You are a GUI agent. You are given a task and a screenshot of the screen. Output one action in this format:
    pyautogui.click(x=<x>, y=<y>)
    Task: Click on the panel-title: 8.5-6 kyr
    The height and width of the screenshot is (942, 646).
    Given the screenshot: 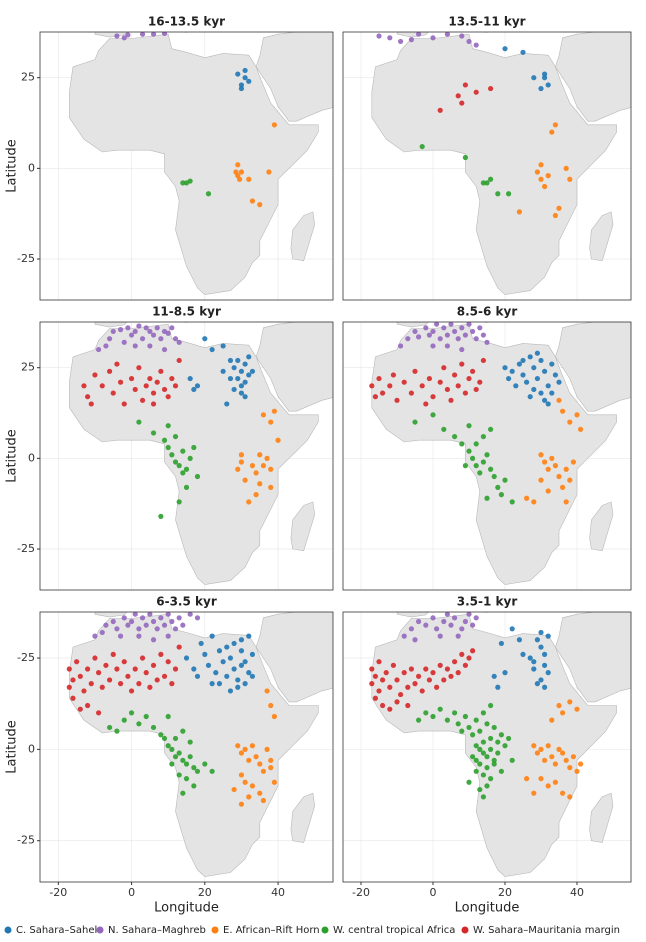 What is the action you would take?
    pyautogui.click(x=487, y=312)
    